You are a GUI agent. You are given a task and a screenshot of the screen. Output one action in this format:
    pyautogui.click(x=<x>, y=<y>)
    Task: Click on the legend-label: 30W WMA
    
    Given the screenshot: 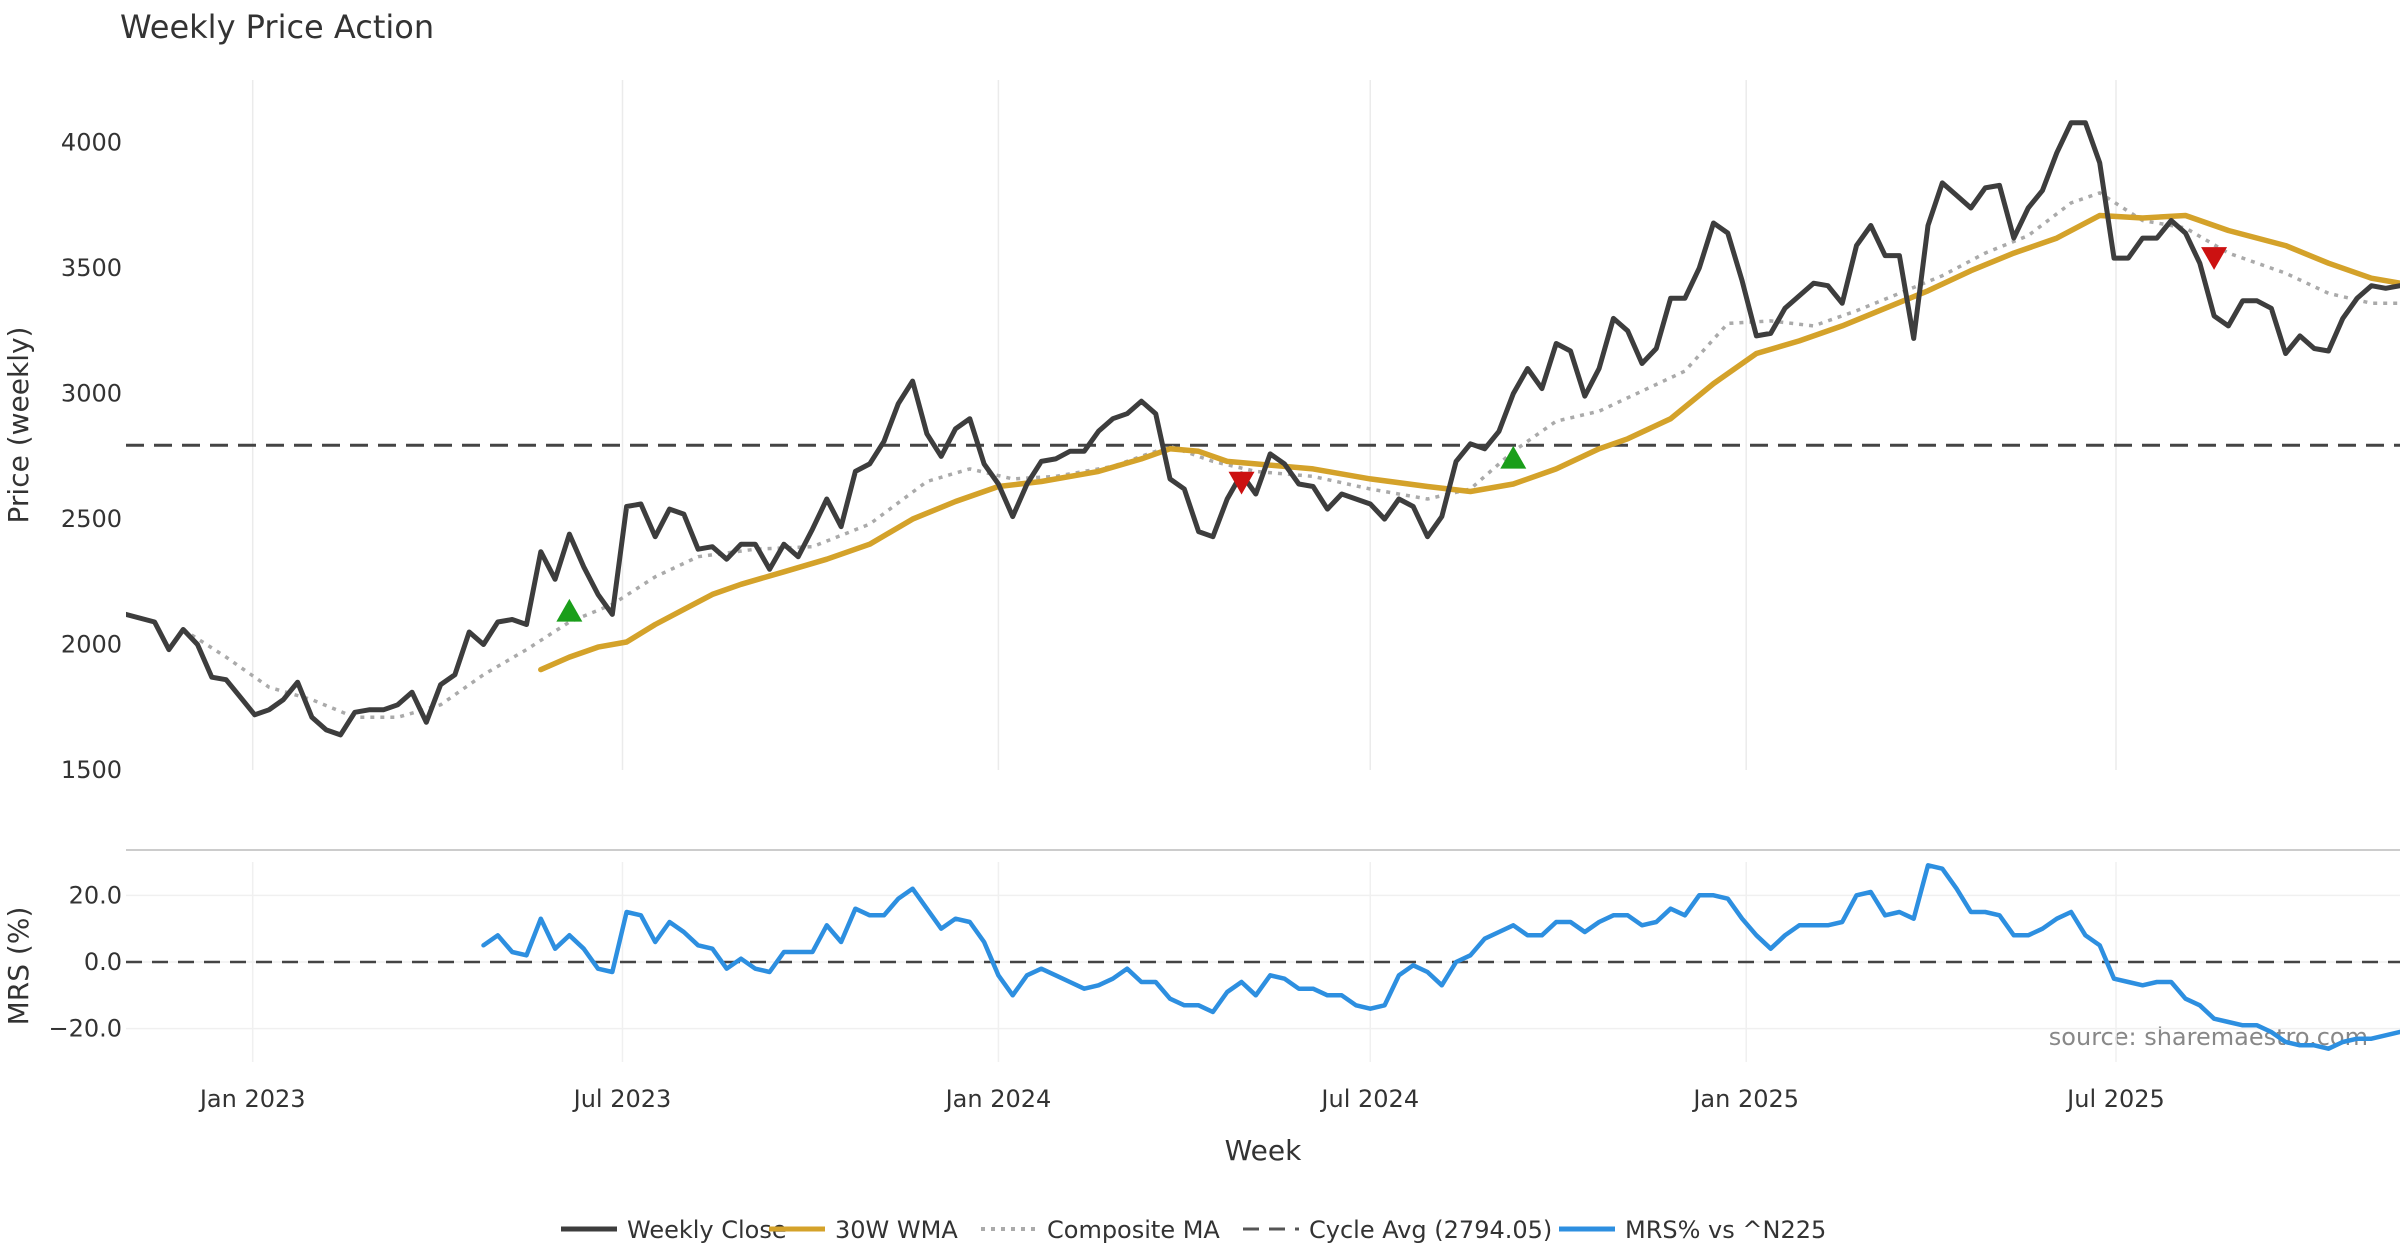 What is the action you would take?
    pyautogui.click(x=896, y=1230)
    